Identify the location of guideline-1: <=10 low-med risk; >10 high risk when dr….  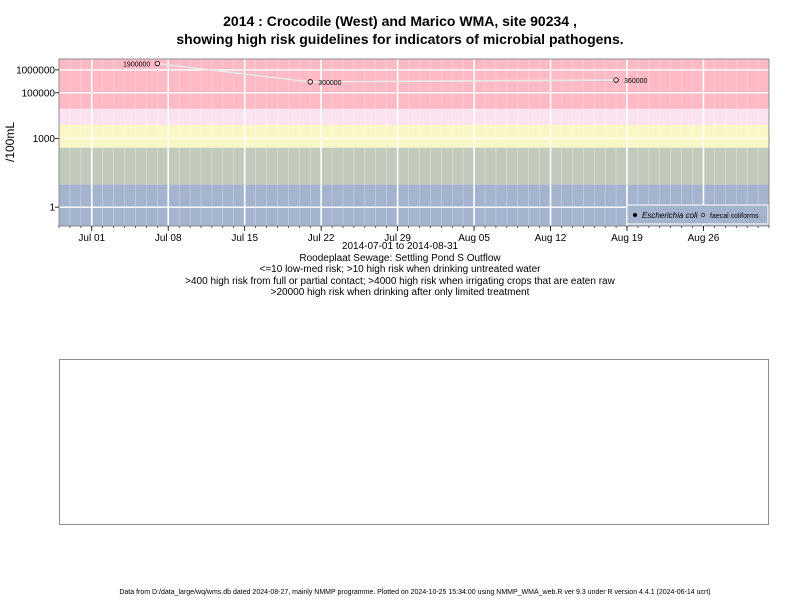
(400, 269).